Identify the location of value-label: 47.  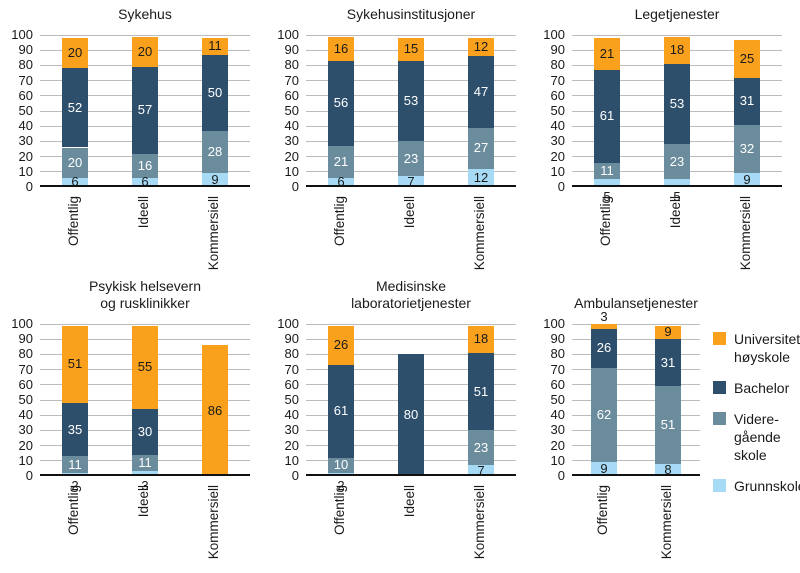
(481, 91).